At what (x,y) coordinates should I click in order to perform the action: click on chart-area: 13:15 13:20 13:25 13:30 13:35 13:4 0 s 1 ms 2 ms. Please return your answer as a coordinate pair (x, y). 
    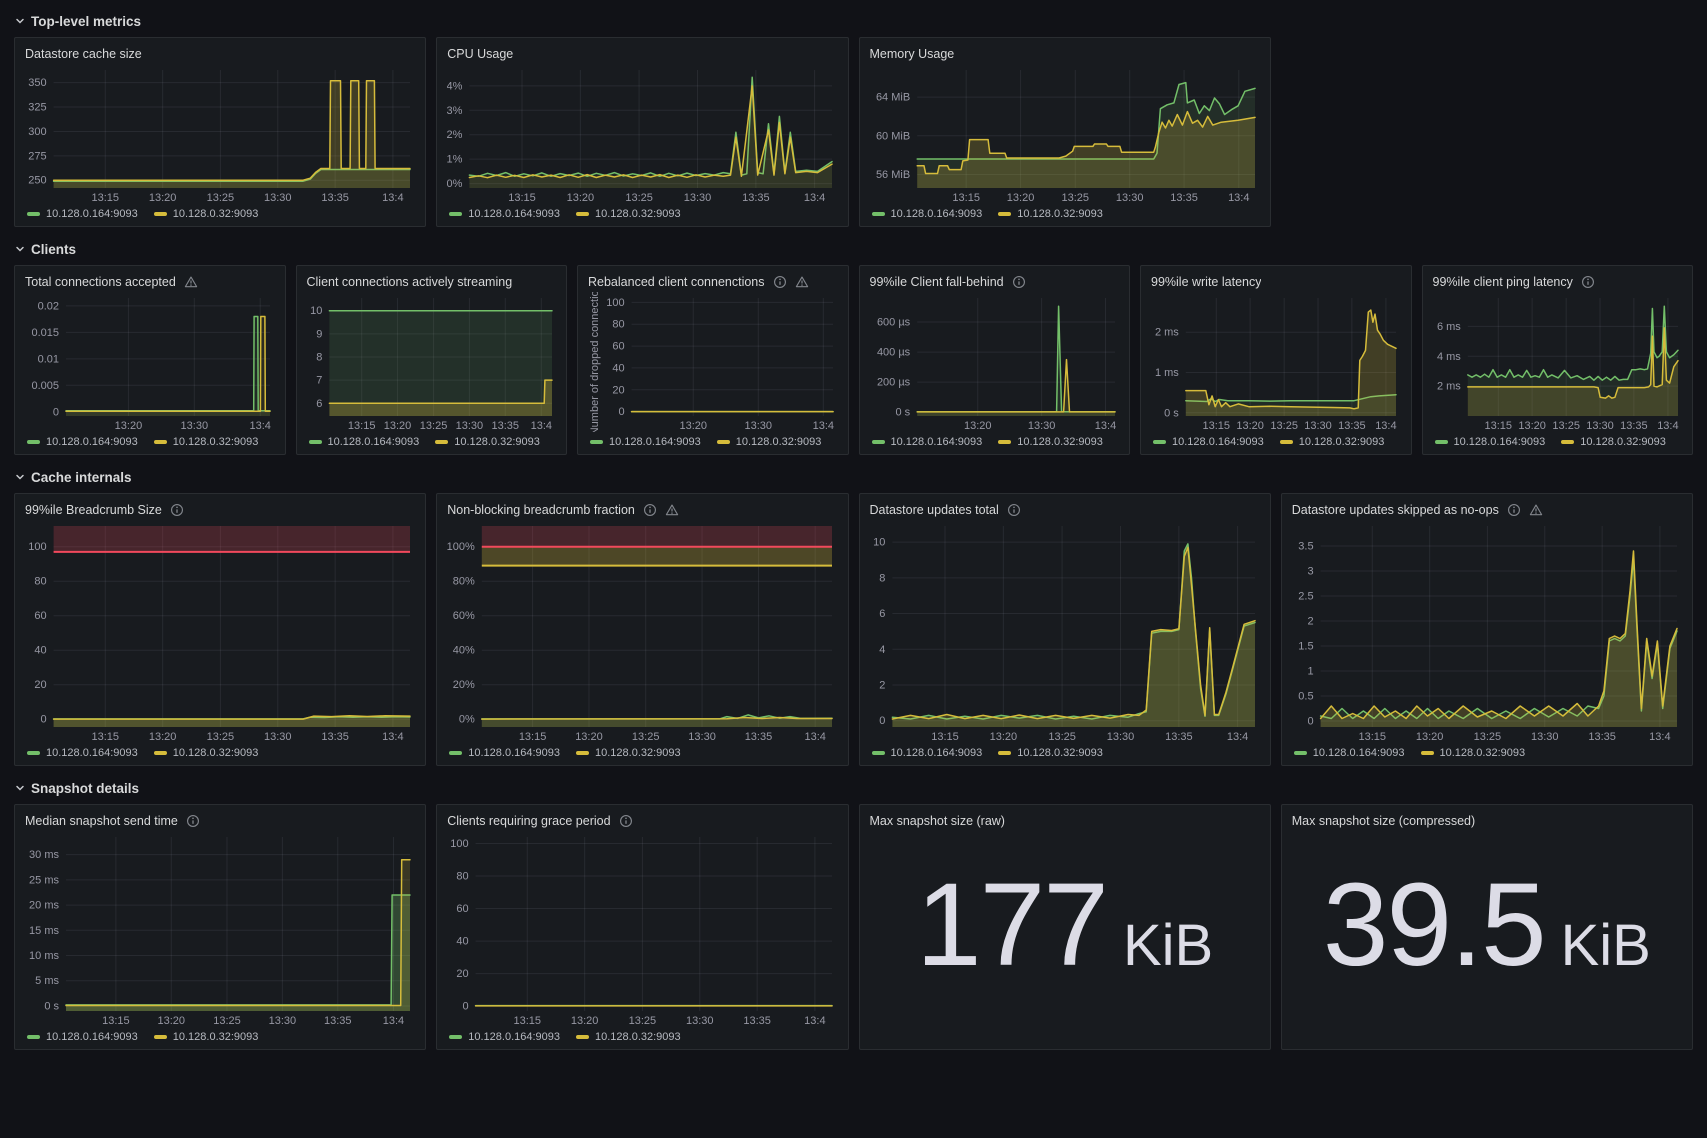
    Looking at the image, I should click on (1276, 362).